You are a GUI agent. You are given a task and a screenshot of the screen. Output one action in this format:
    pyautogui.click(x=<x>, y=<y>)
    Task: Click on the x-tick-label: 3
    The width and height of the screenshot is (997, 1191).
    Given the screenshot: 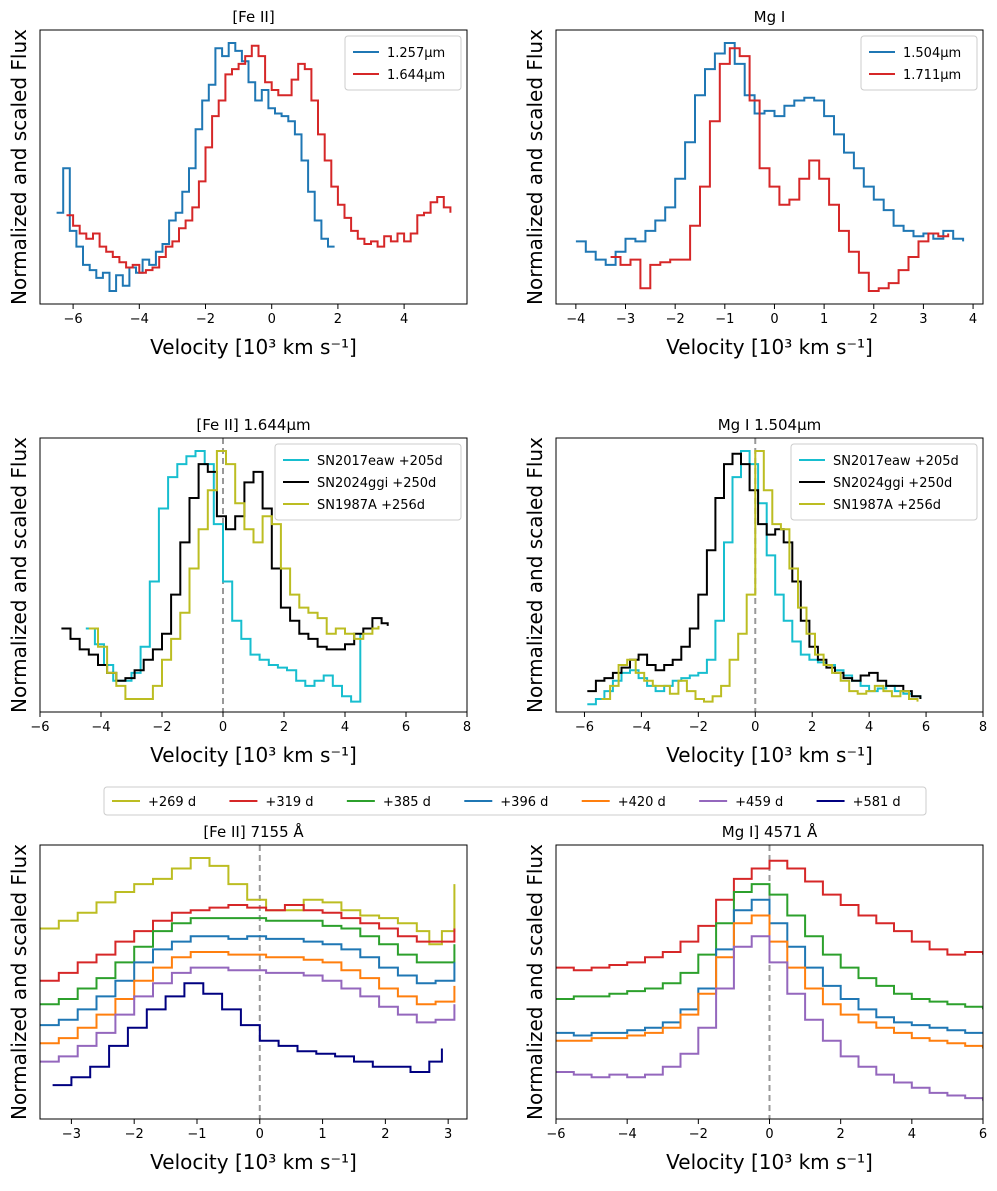 What is the action you would take?
    pyautogui.click(x=923, y=319)
    